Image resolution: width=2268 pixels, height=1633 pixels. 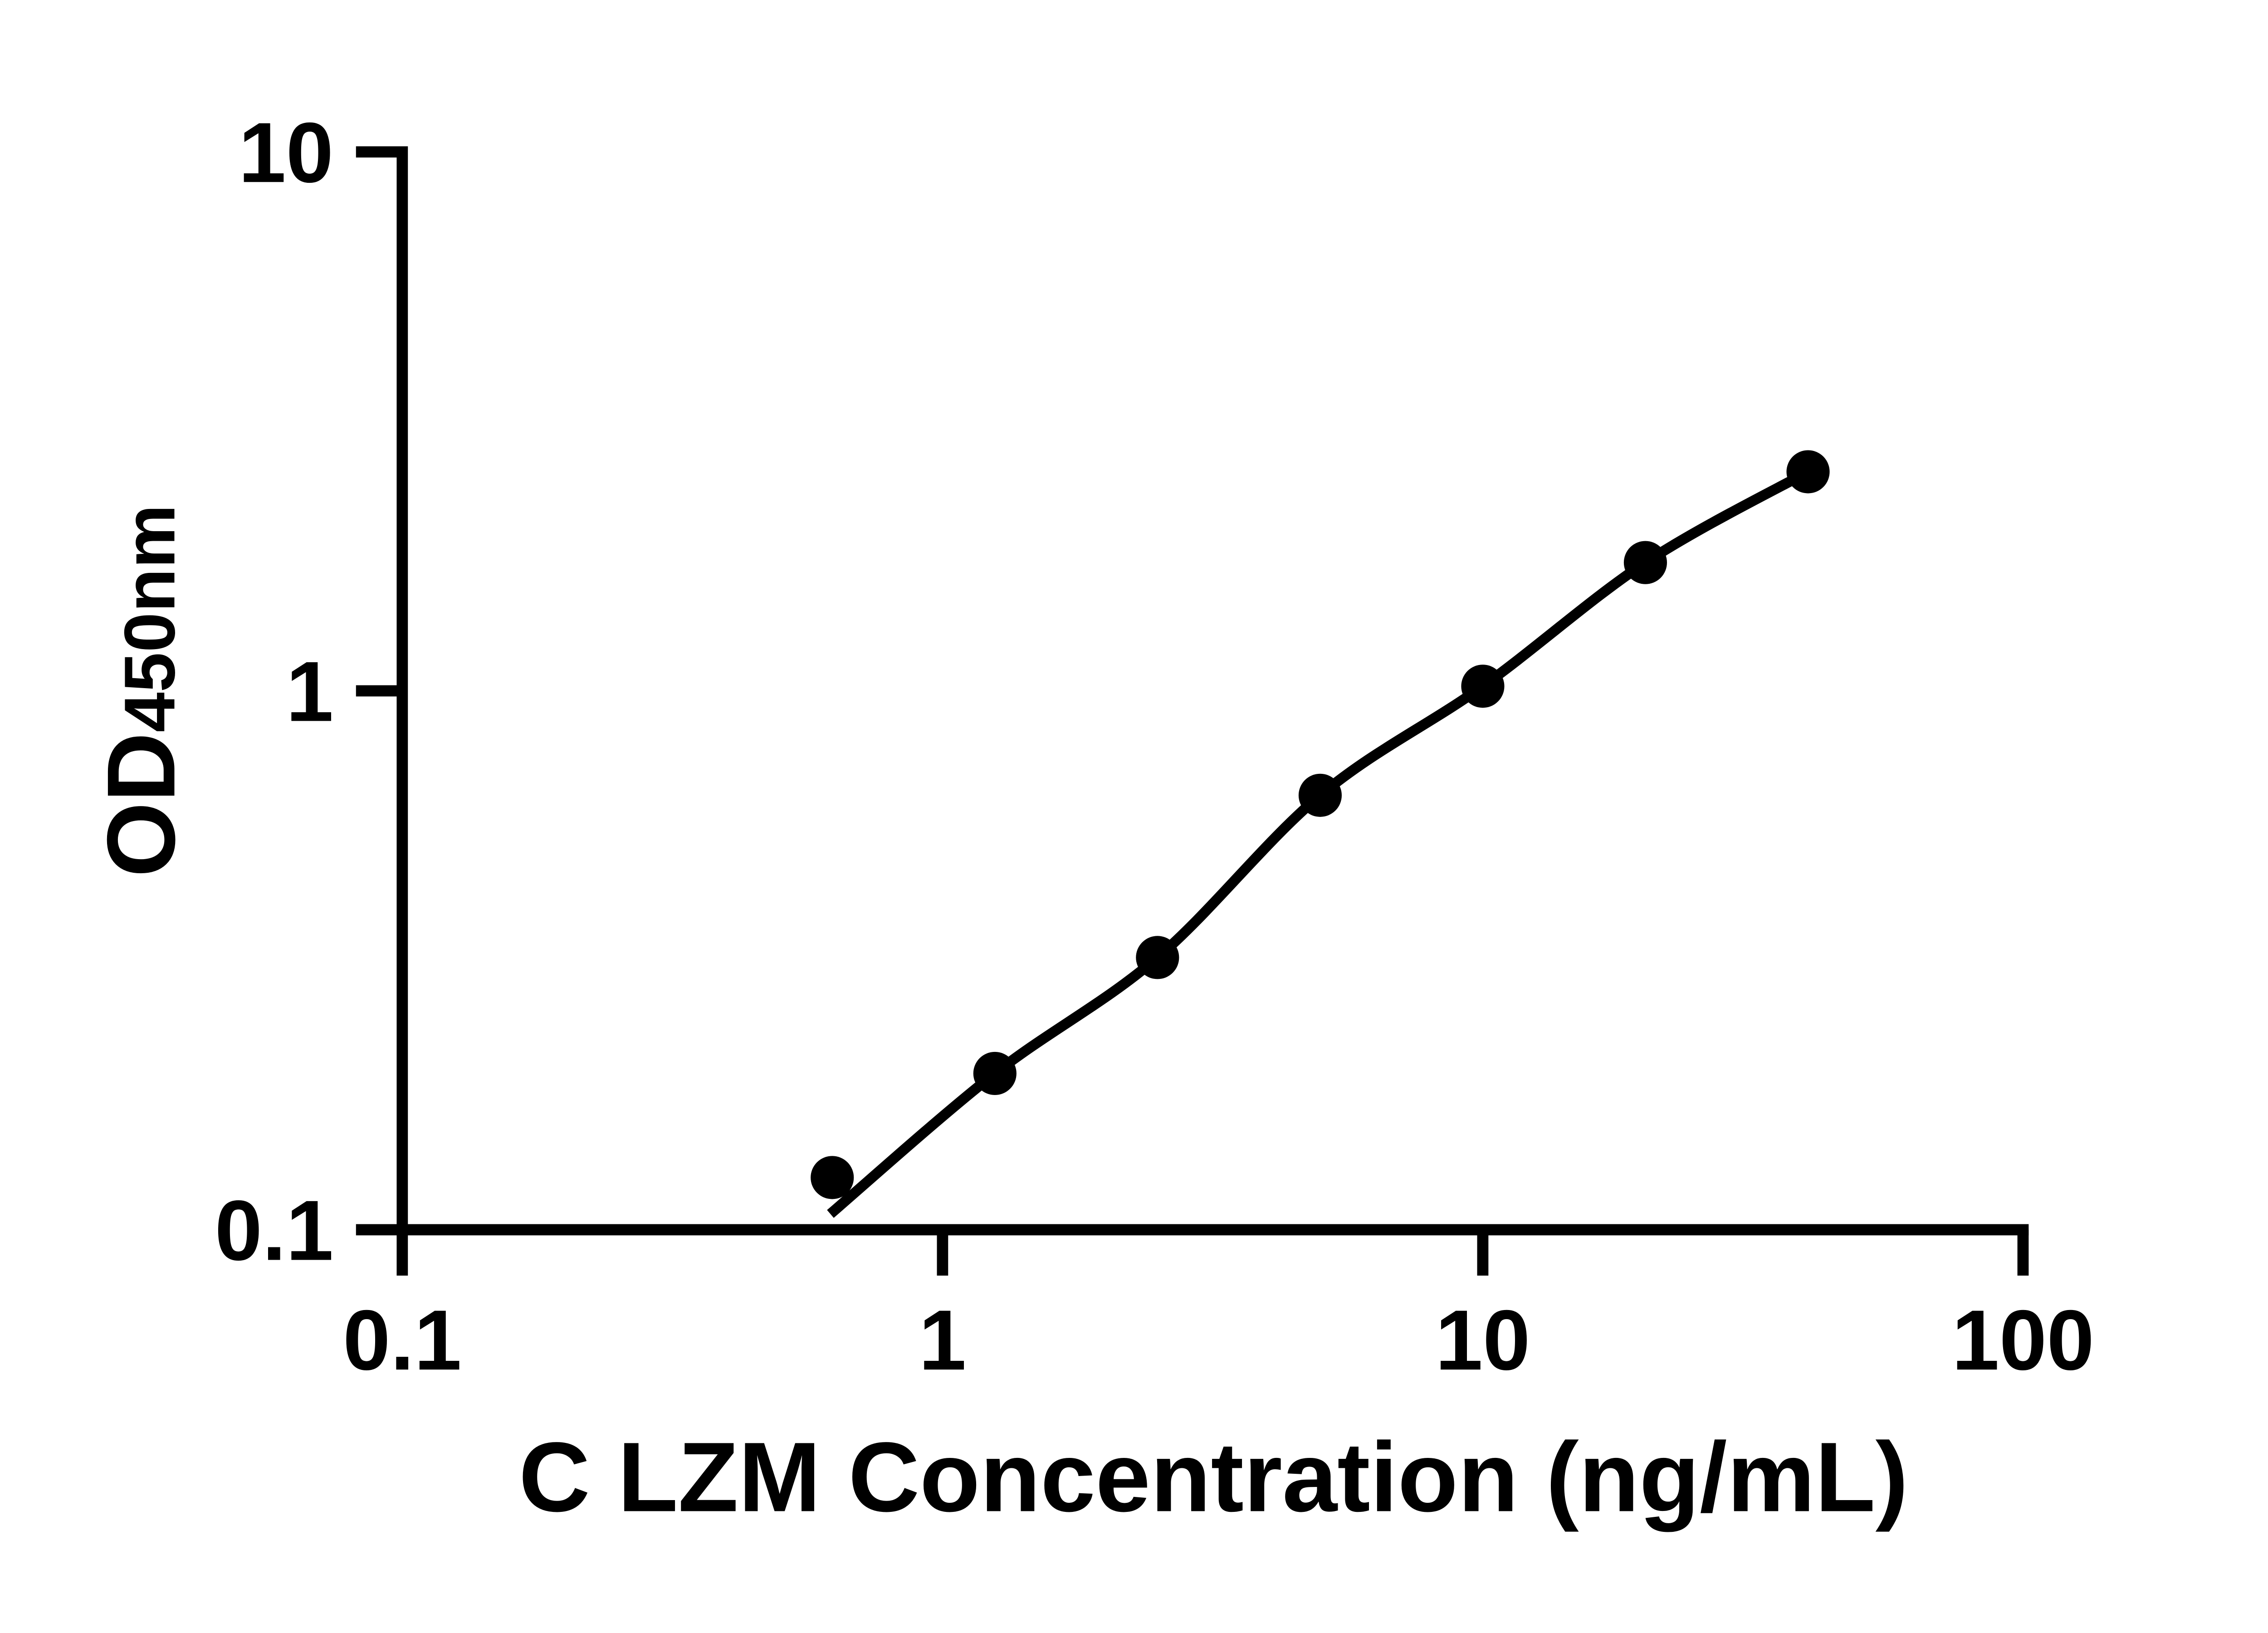 What do you see at coordinates (402, 1340) in the screenshot?
I see `x-tick-label: 0.1` at bounding box center [402, 1340].